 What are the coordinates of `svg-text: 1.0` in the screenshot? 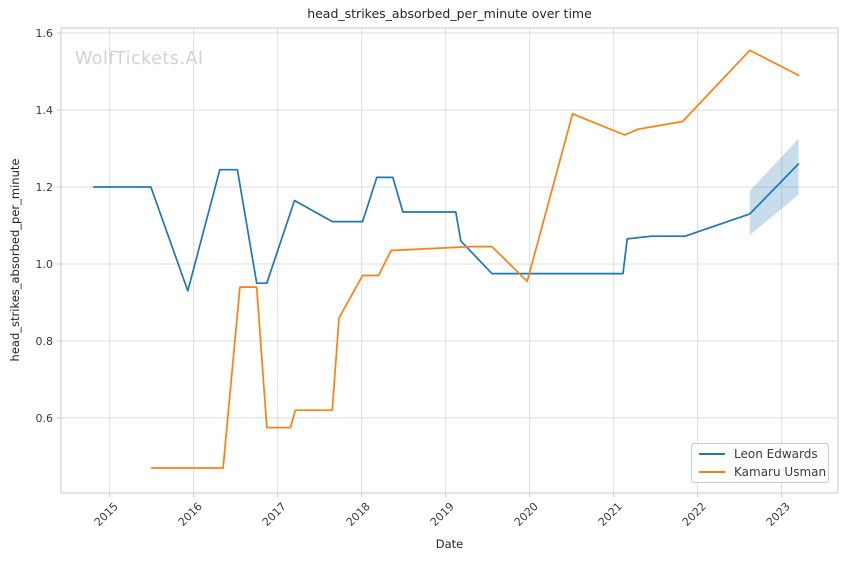 It's located at (45, 264).